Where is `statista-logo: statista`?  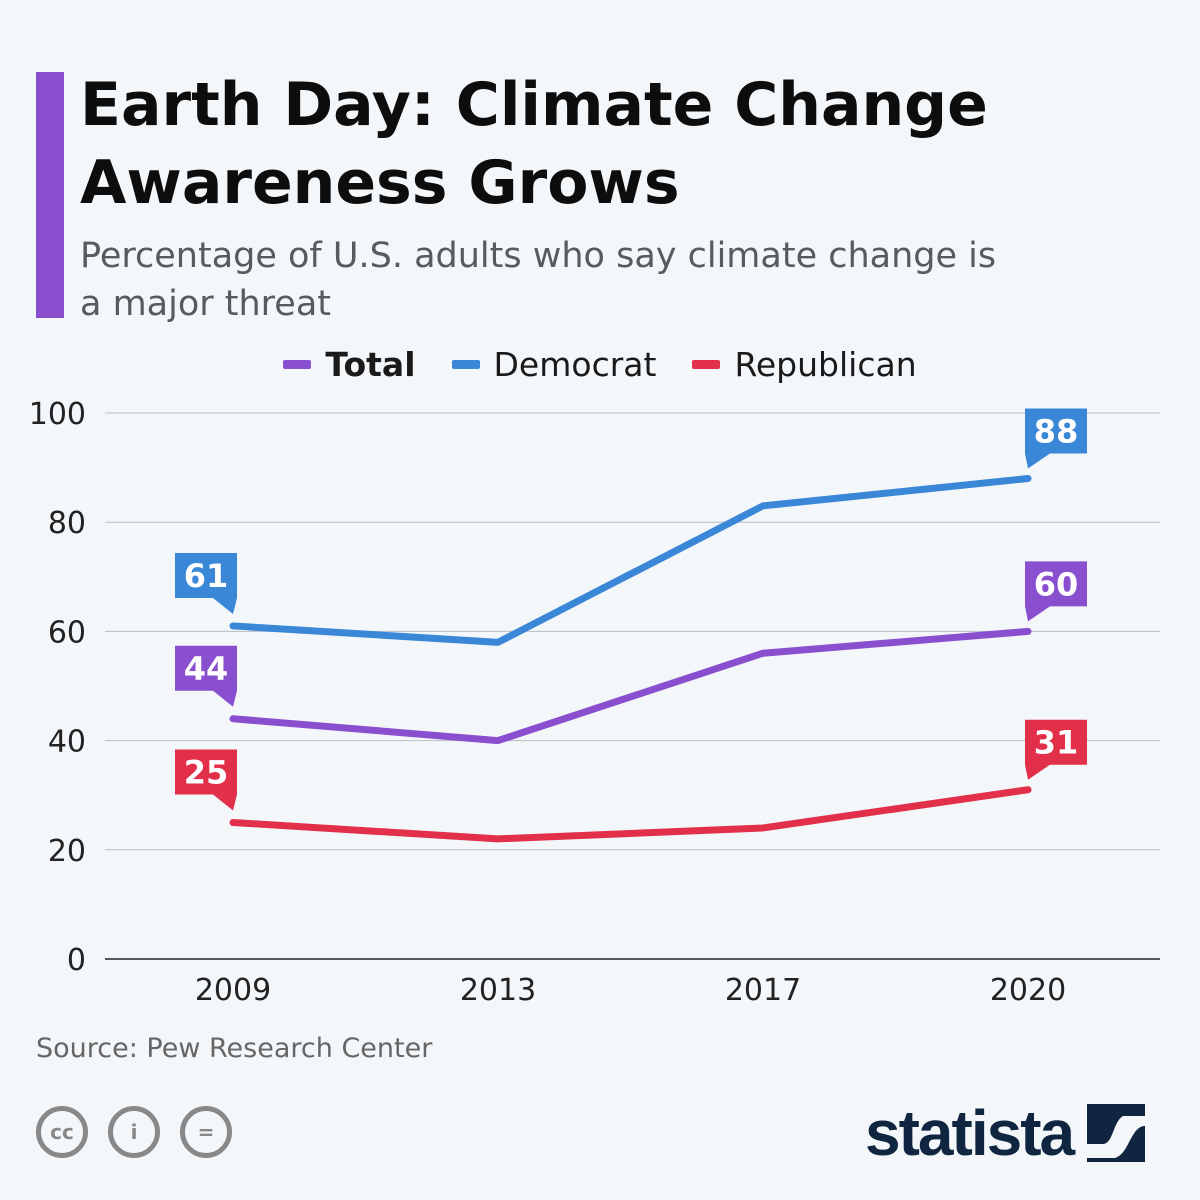 statista-logo: statista is located at coordinates (1005, 1133).